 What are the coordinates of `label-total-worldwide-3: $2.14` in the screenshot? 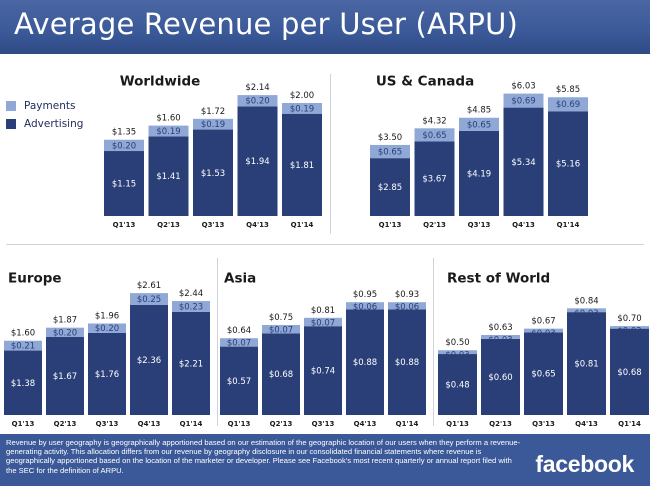 It's located at (257, 88).